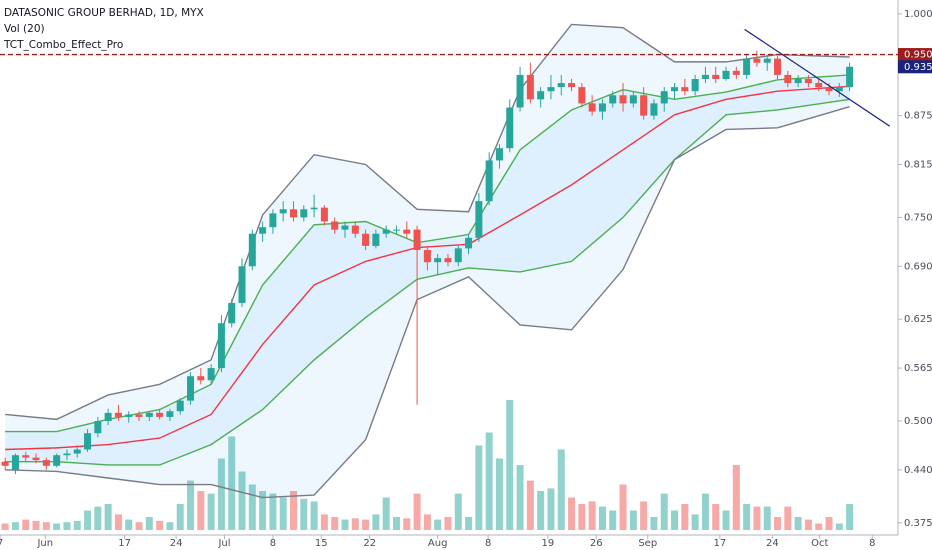 Image resolution: width=932 pixels, height=550 pixels. What do you see at coordinates (1, 543) in the screenshot?
I see `x-tick-label: 7` at bounding box center [1, 543].